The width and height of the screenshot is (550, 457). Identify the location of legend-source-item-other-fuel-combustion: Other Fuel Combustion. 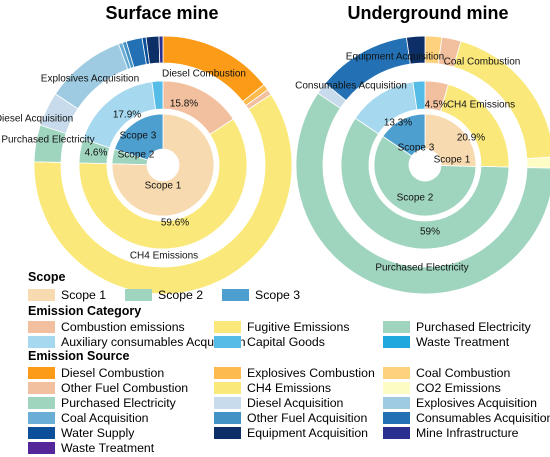
(108, 388).